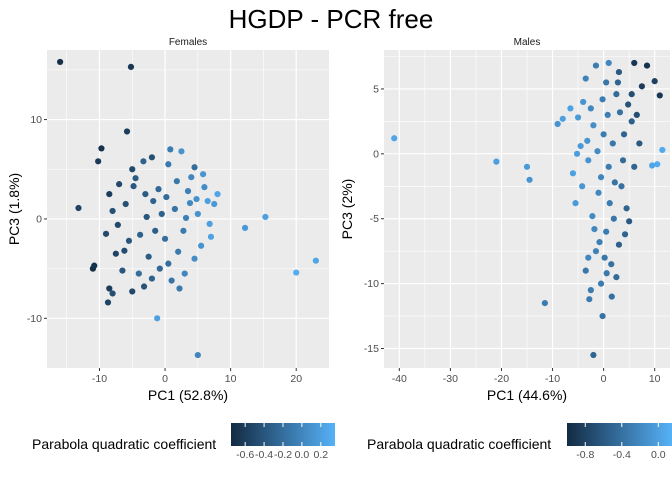 Image resolution: width=672 pixels, height=480 pixels. Describe the element at coordinates (296, 379) in the screenshot. I see `x-tick-label: 20` at that location.